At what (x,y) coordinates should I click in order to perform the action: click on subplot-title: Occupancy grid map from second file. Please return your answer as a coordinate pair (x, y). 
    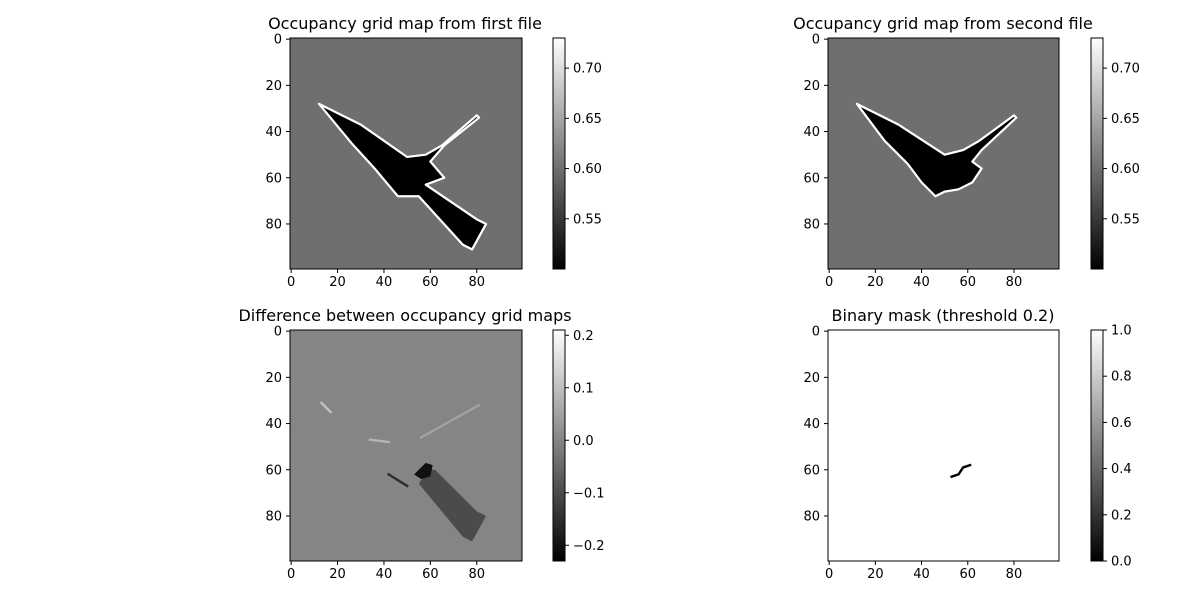
    Looking at the image, I should click on (943, 23).